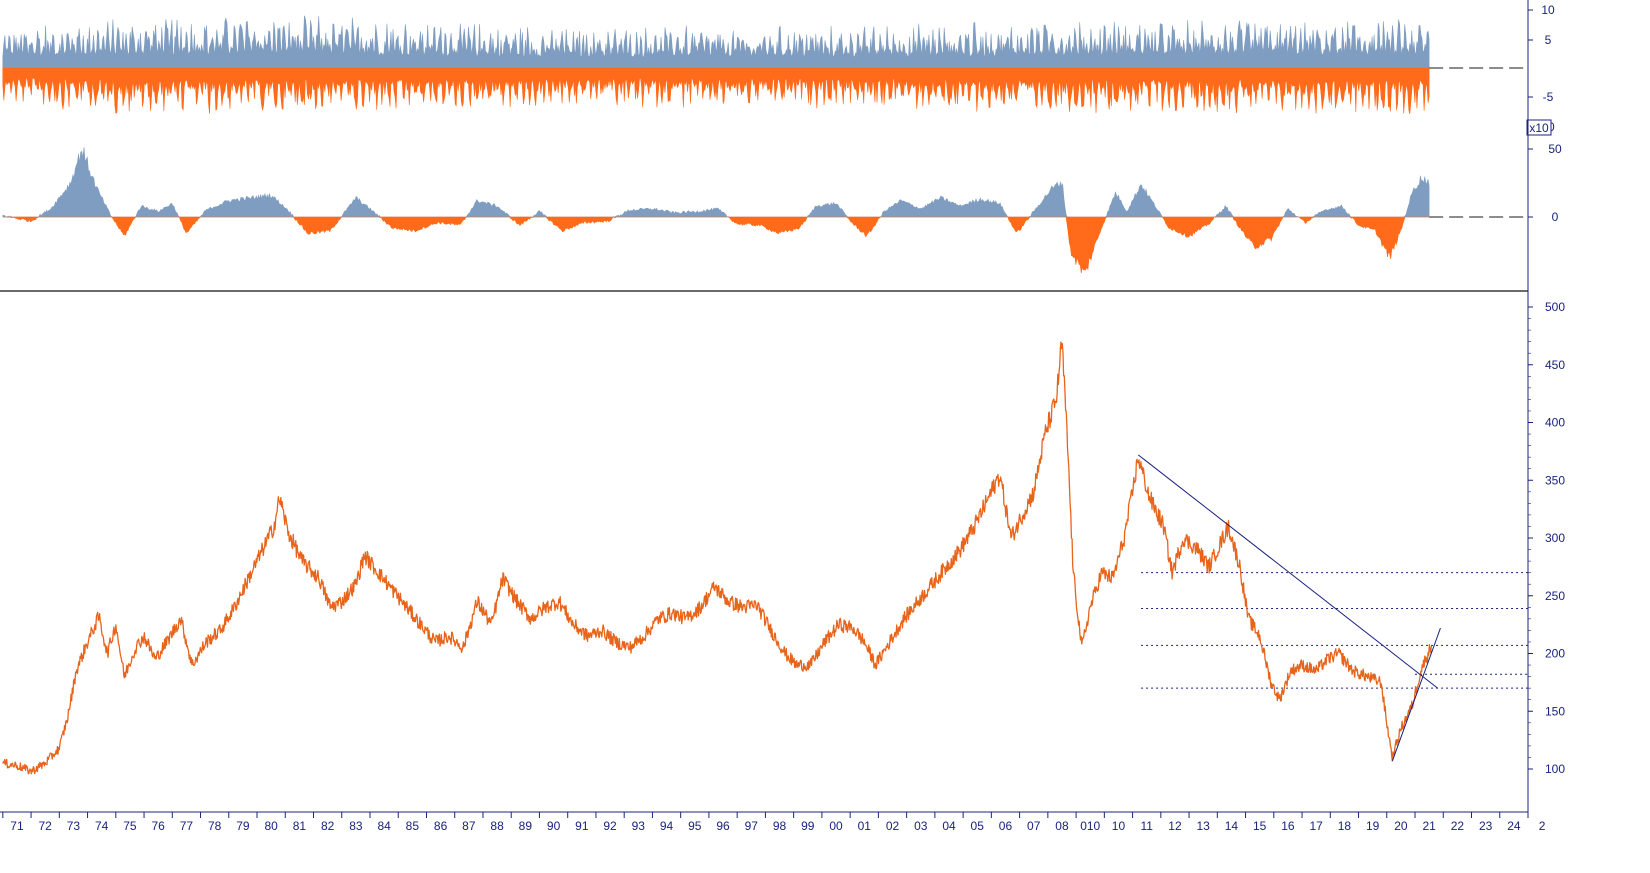 Image resolution: width=1650 pixels, height=873 pixels. I want to click on x-tick-label: 04, so click(949, 826).